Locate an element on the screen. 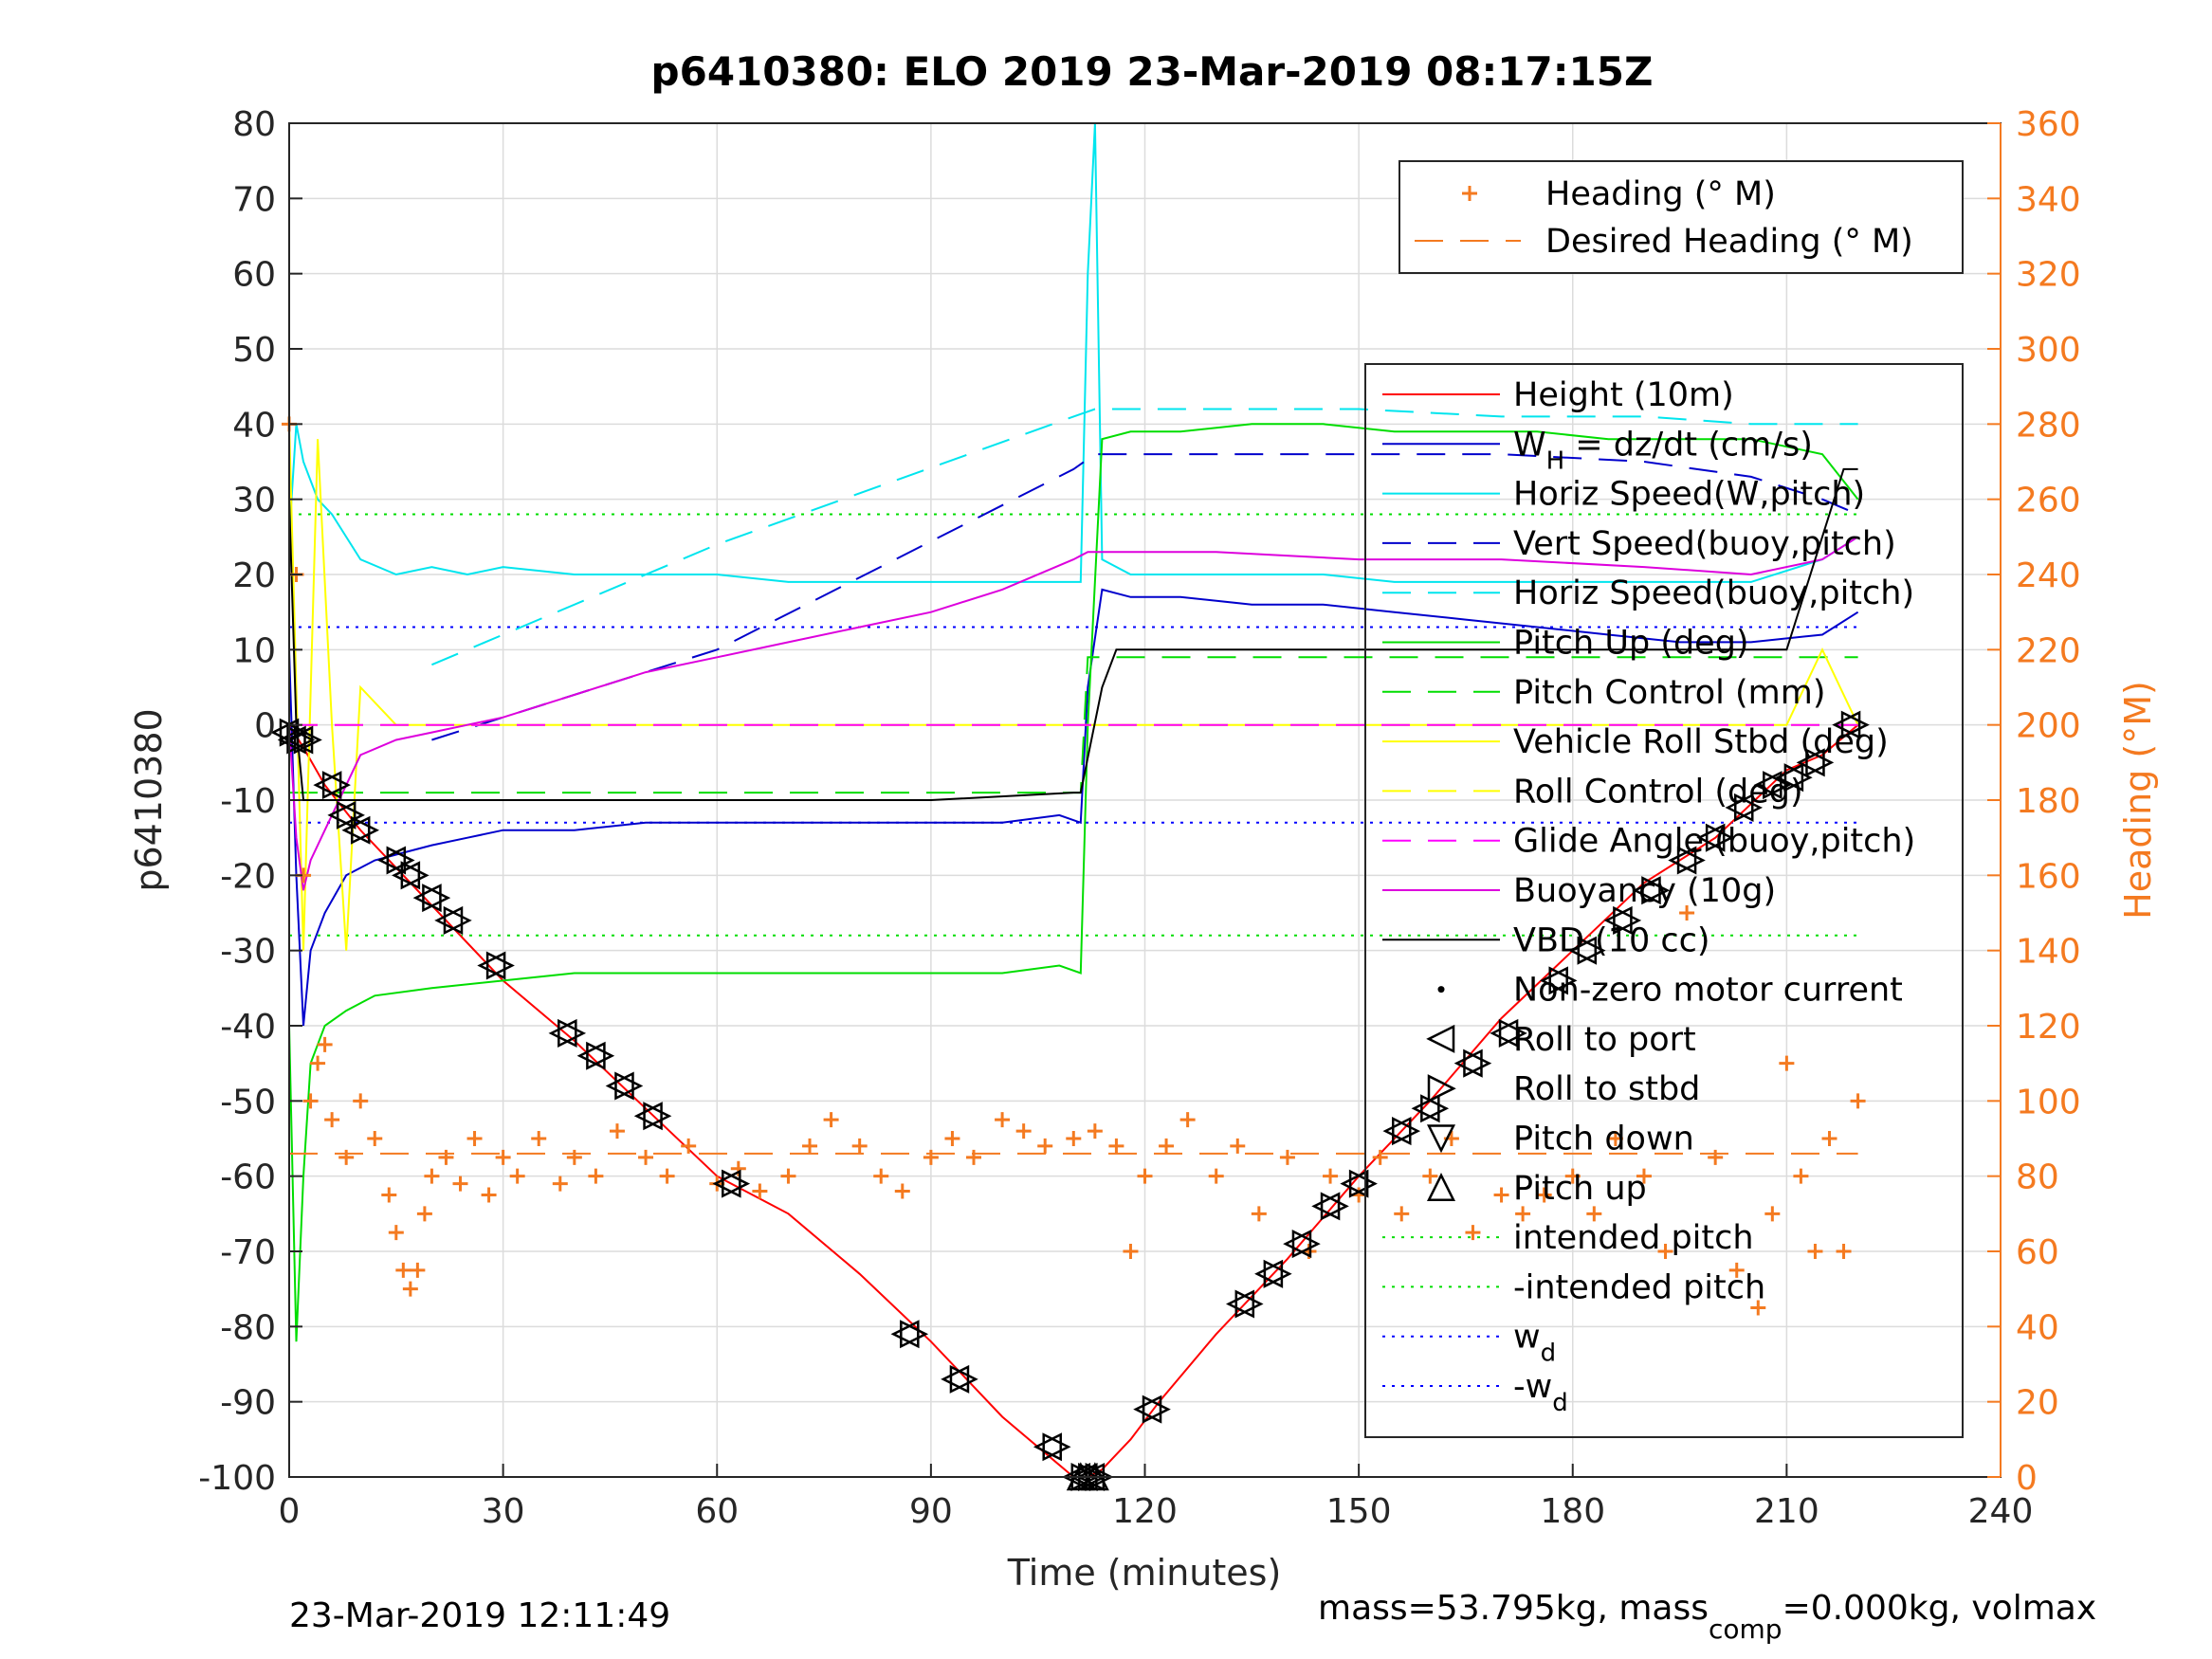 Image resolution: width=2212 pixels, height=1659 pixels. y-left-tick-label: -60 is located at coordinates (248, 1177).